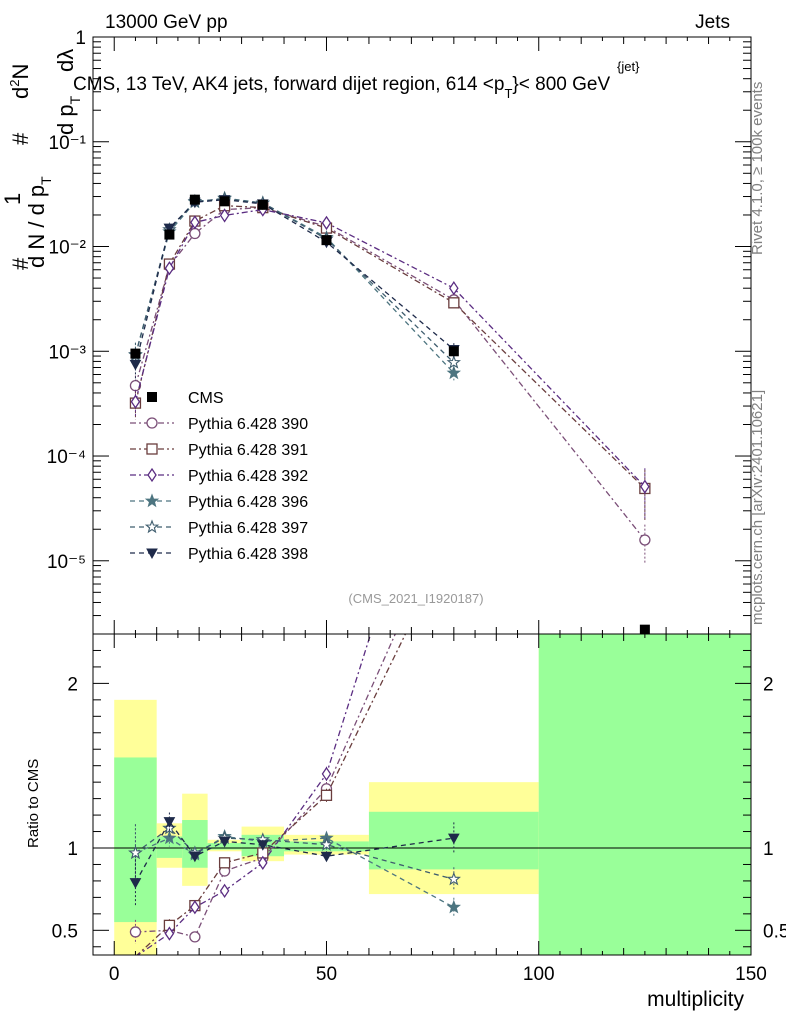 The width and height of the screenshot is (786, 1024). What do you see at coordinates (12, 199) in the screenshot?
I see `y-label-one: 1` at bounding box center [12, 199].